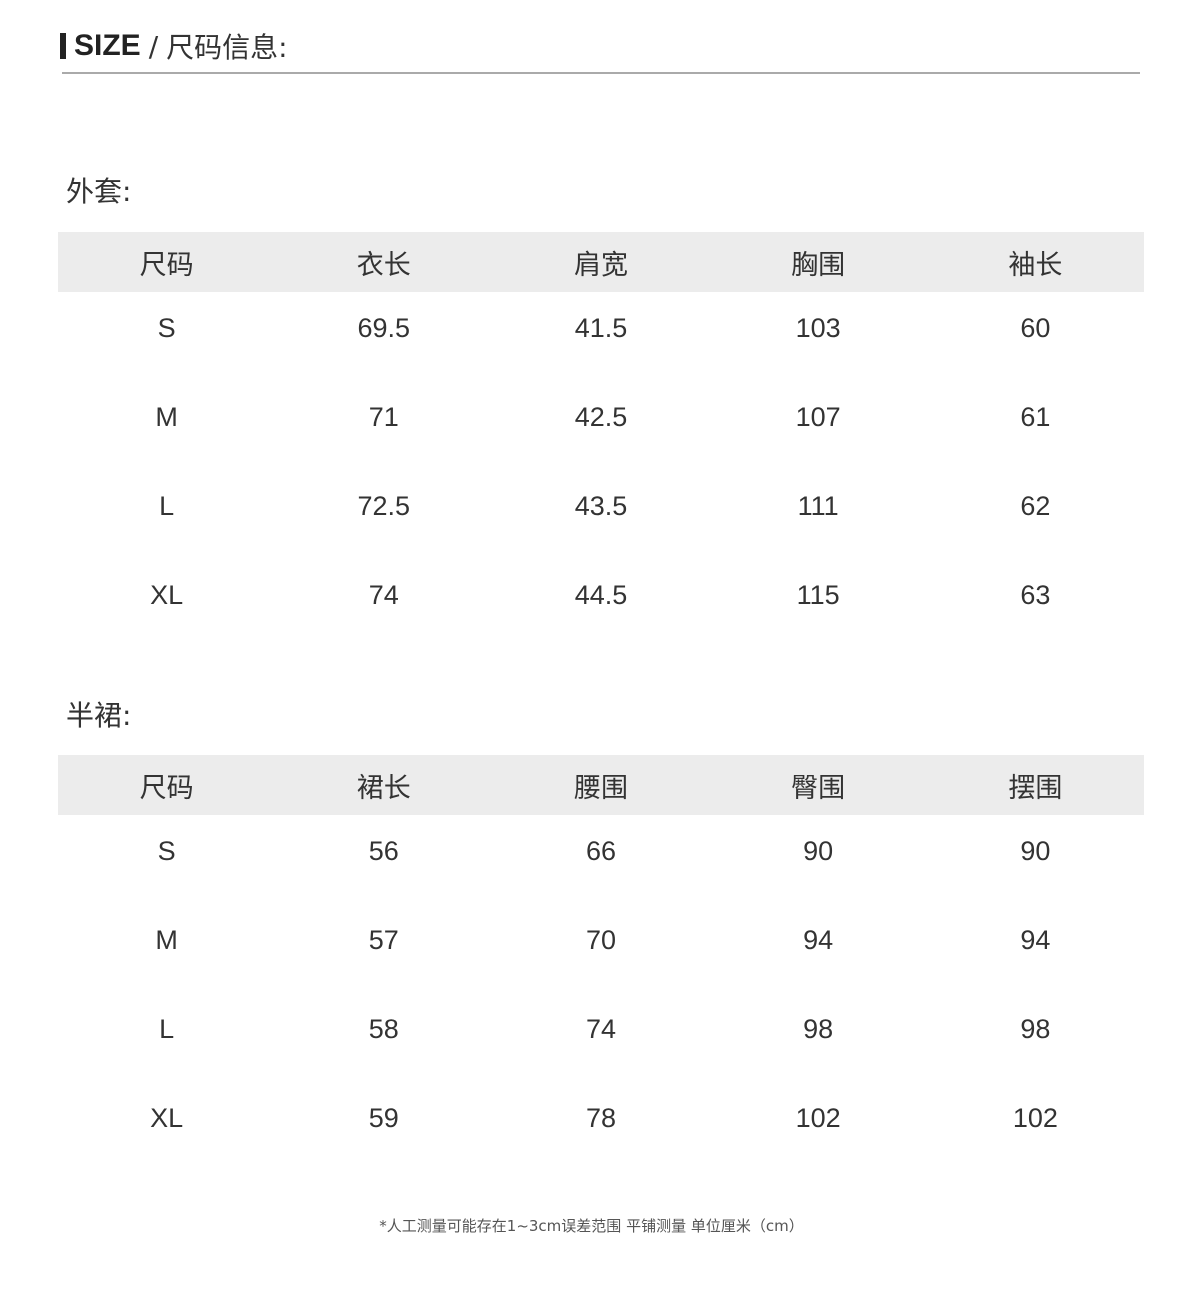  Describe the element at coordinates (600, 940) in the screenshot. I see `table-cell: 70` at that location.